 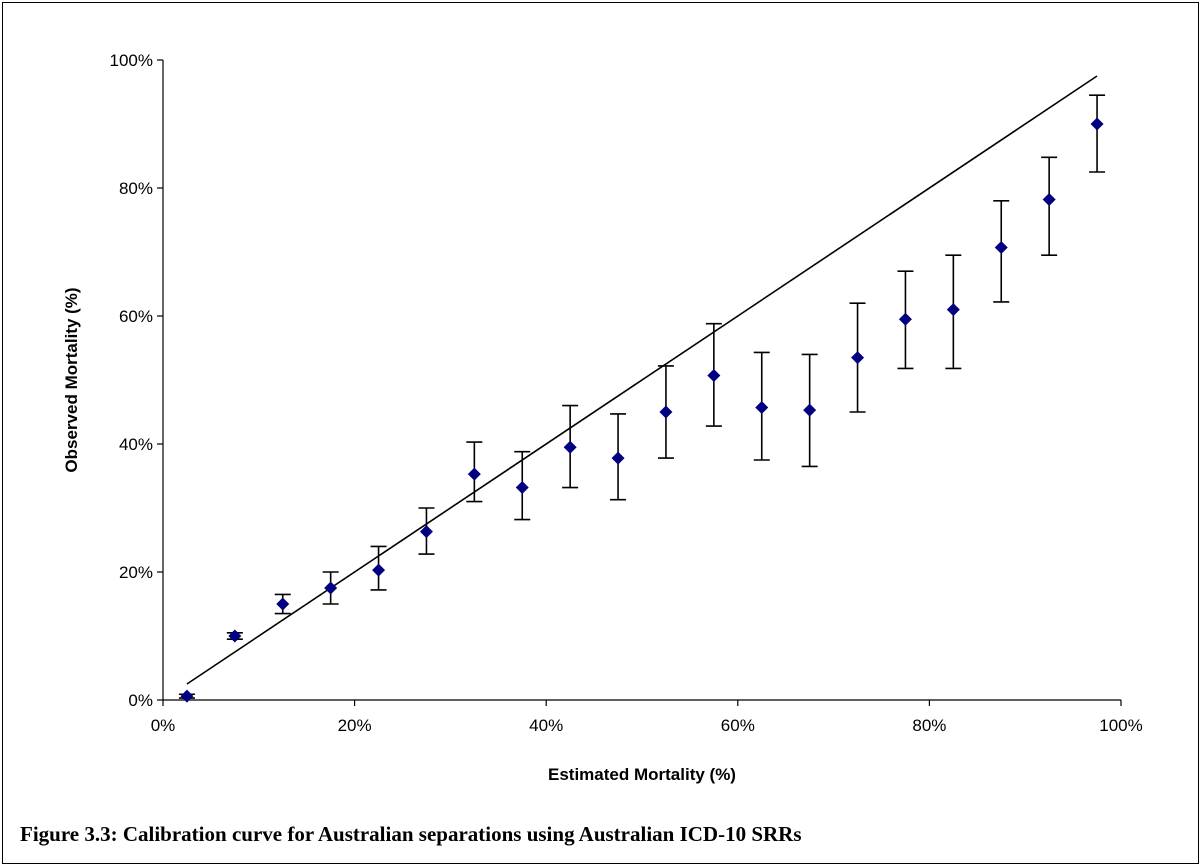 What do you see at coordinates (929, 725) in the screenshot?
I see `x-tick-label: 80%` at bounding box center [929, 725].